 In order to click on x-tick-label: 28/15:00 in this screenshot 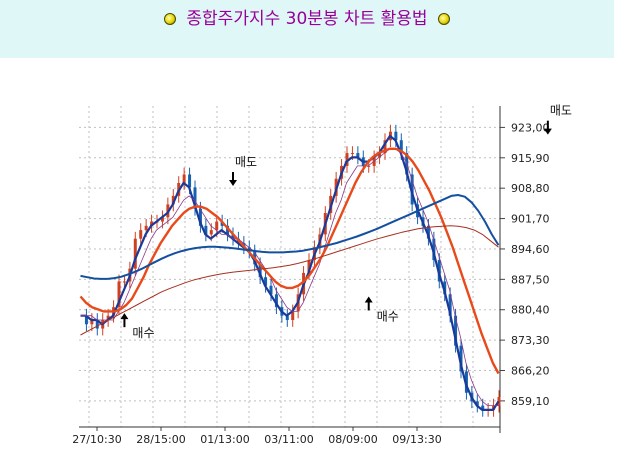, I will do `click(160, 439)`.